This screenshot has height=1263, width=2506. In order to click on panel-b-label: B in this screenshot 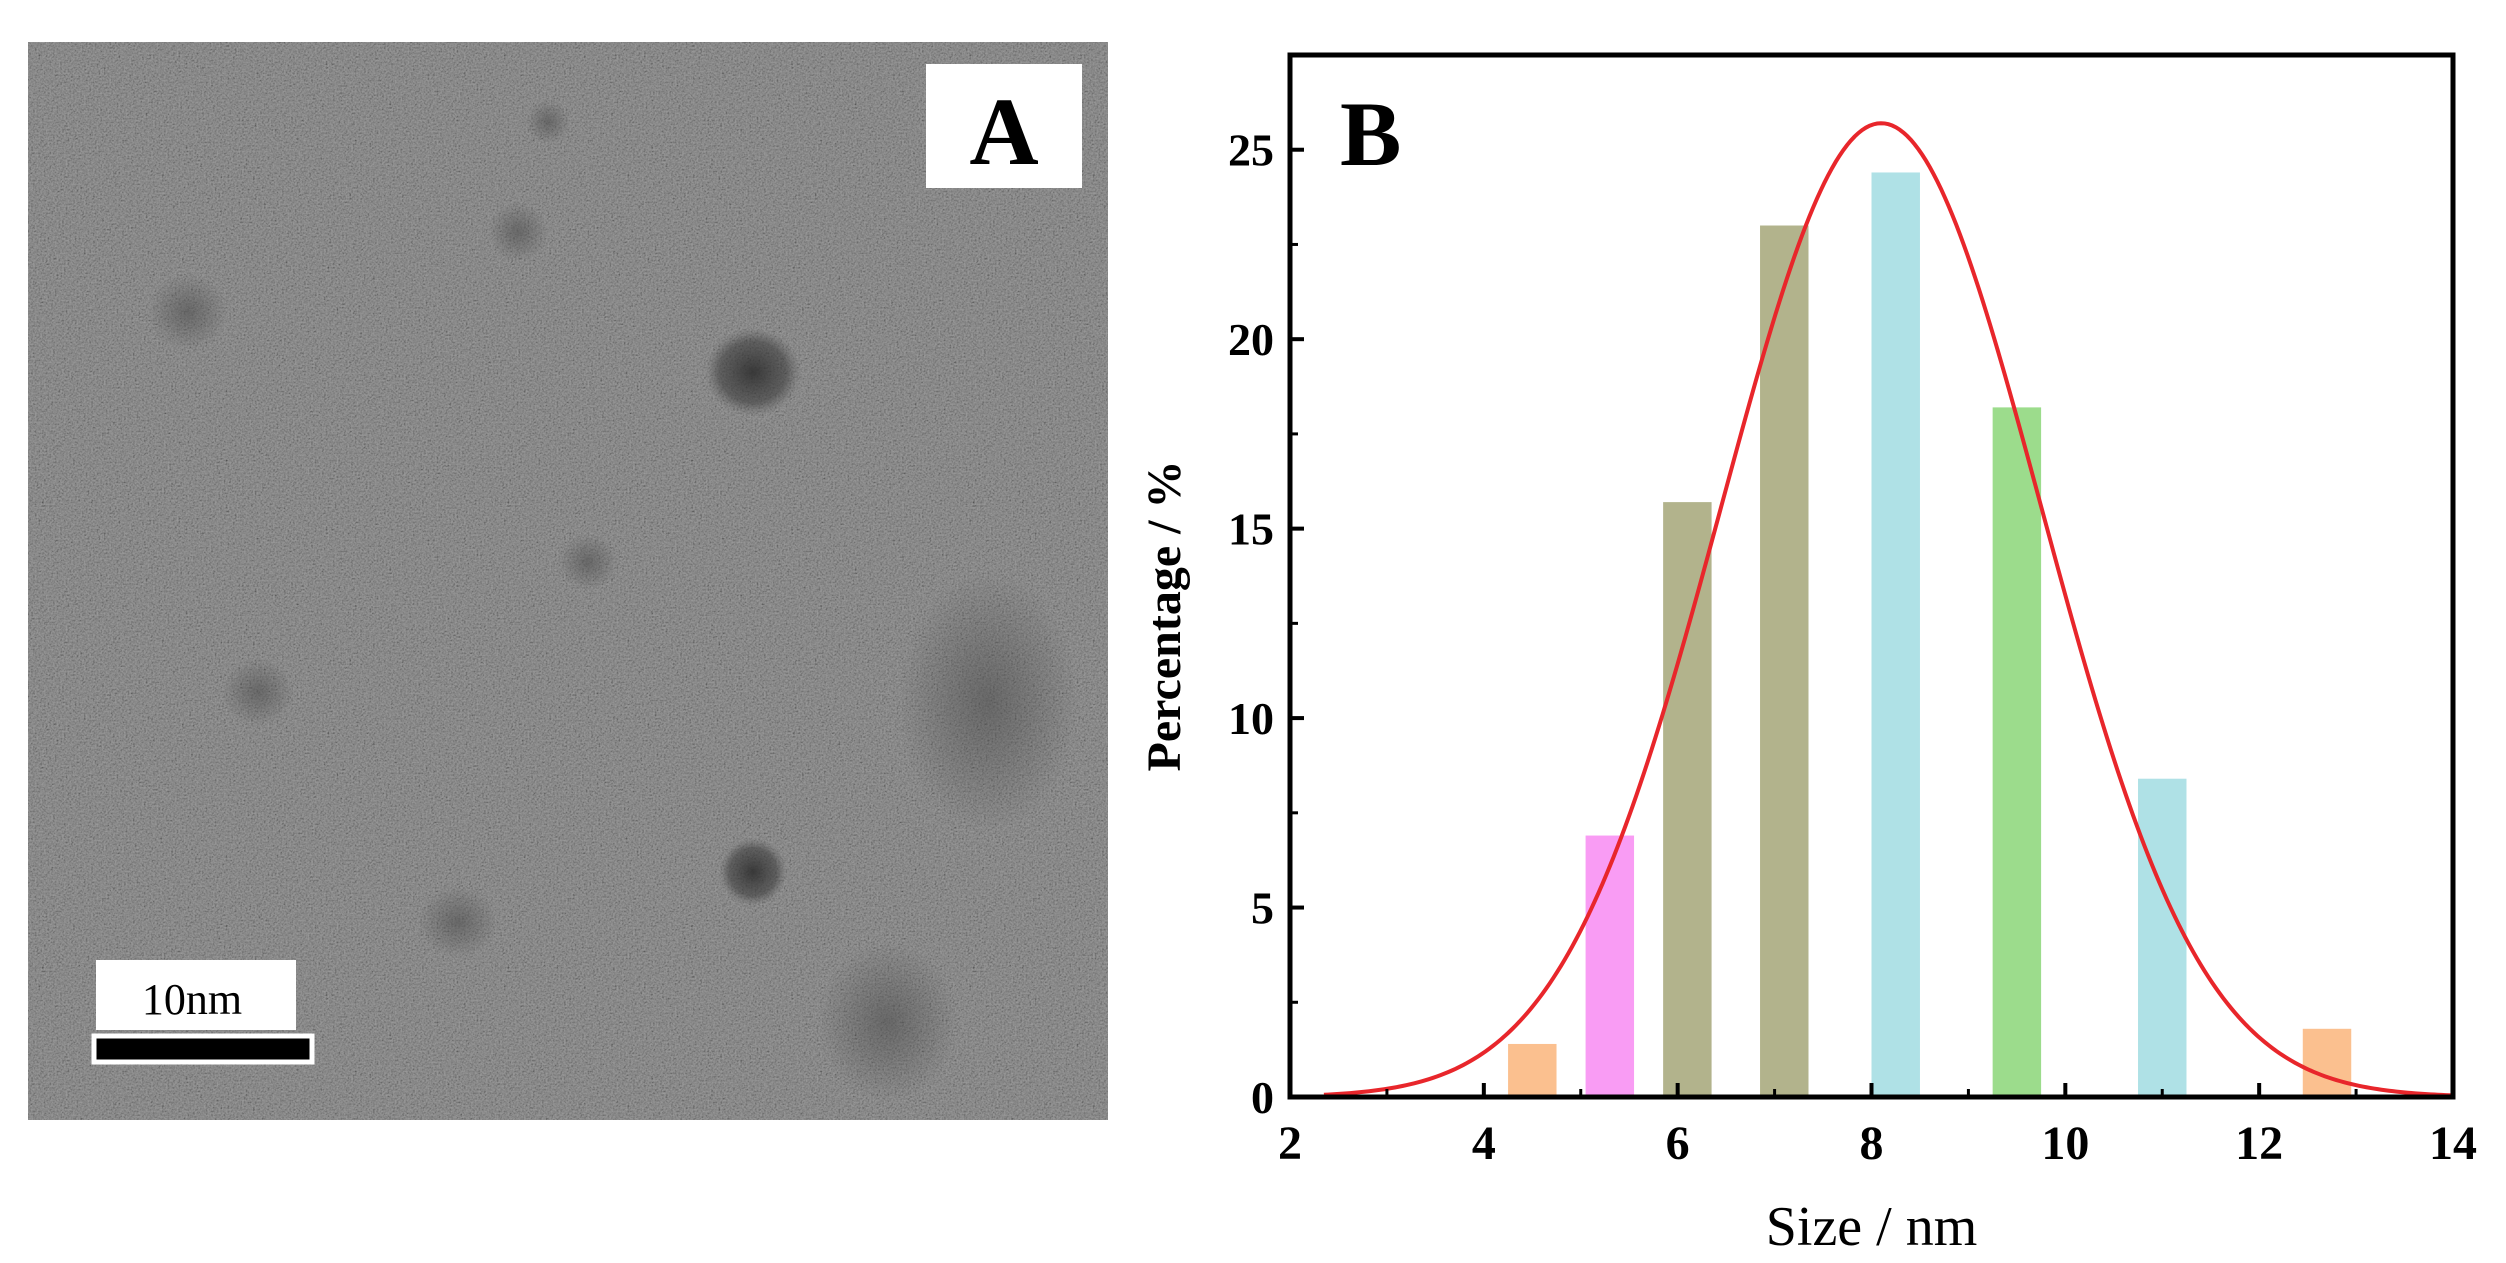, I will do `click(1370, 134)`.